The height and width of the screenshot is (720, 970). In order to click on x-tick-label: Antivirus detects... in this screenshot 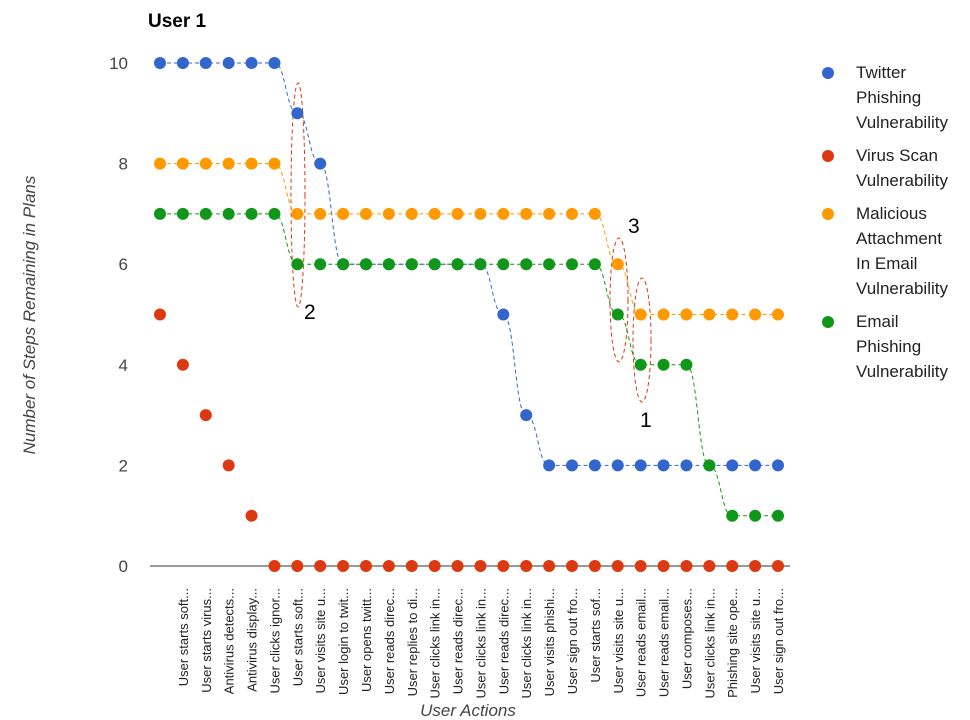, I will do `click(229, 641)`.